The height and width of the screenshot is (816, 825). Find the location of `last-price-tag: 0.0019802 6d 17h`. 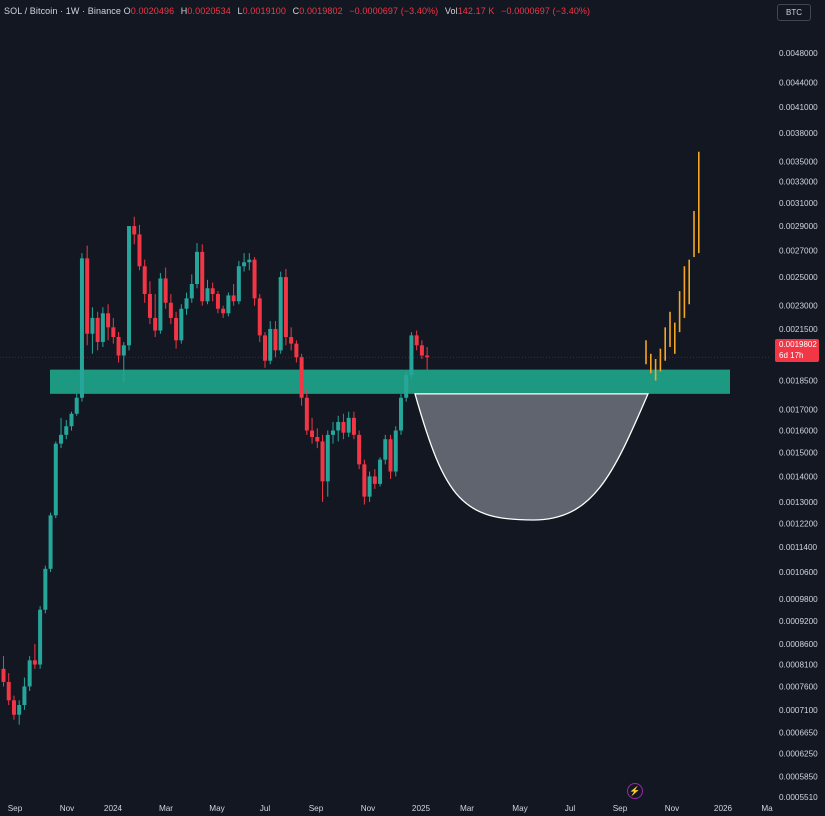

last-price-tag: 0.0019802 6d 17h is located at coordinates (797, 350).